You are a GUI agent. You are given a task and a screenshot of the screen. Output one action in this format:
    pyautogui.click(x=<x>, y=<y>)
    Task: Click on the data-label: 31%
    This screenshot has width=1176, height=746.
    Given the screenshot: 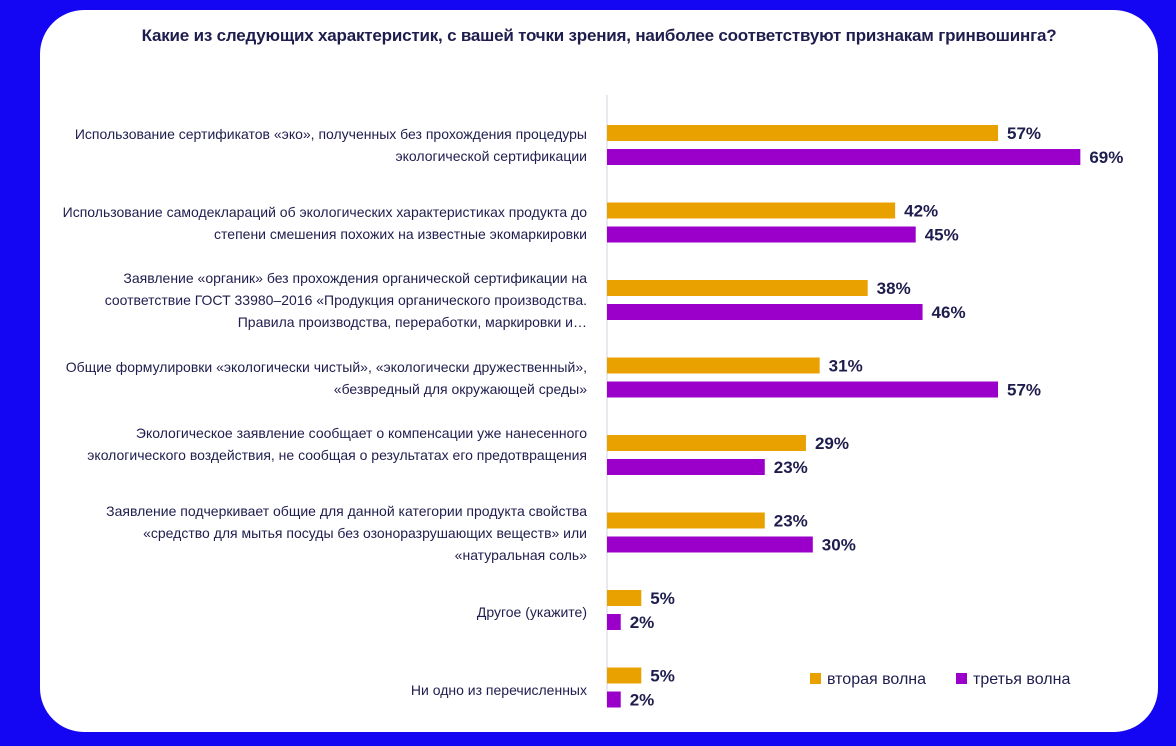 What is the action you would take?
    pyautogui.click(x=846, y=366)
    